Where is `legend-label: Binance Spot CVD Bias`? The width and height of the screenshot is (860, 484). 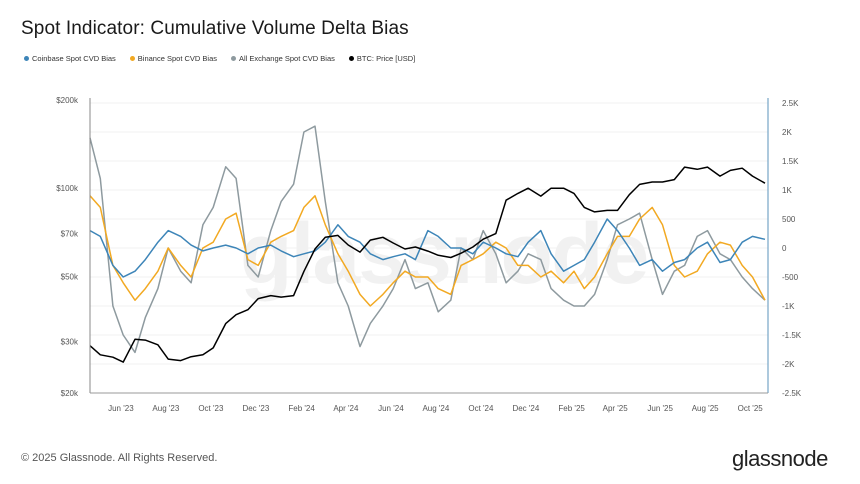 legend-label: Binance Spot CVD Bias is located at coordinates (177, 58).